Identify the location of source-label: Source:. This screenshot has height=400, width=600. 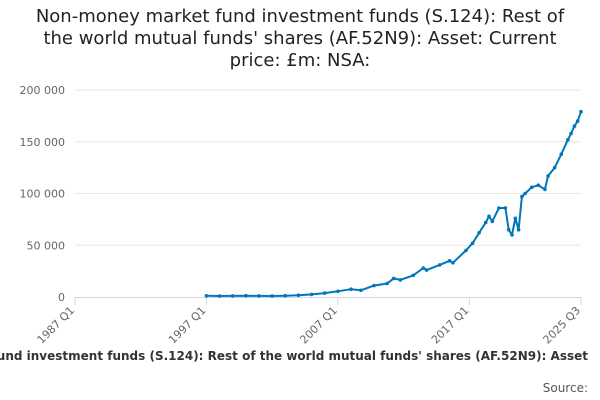
(565, 388).